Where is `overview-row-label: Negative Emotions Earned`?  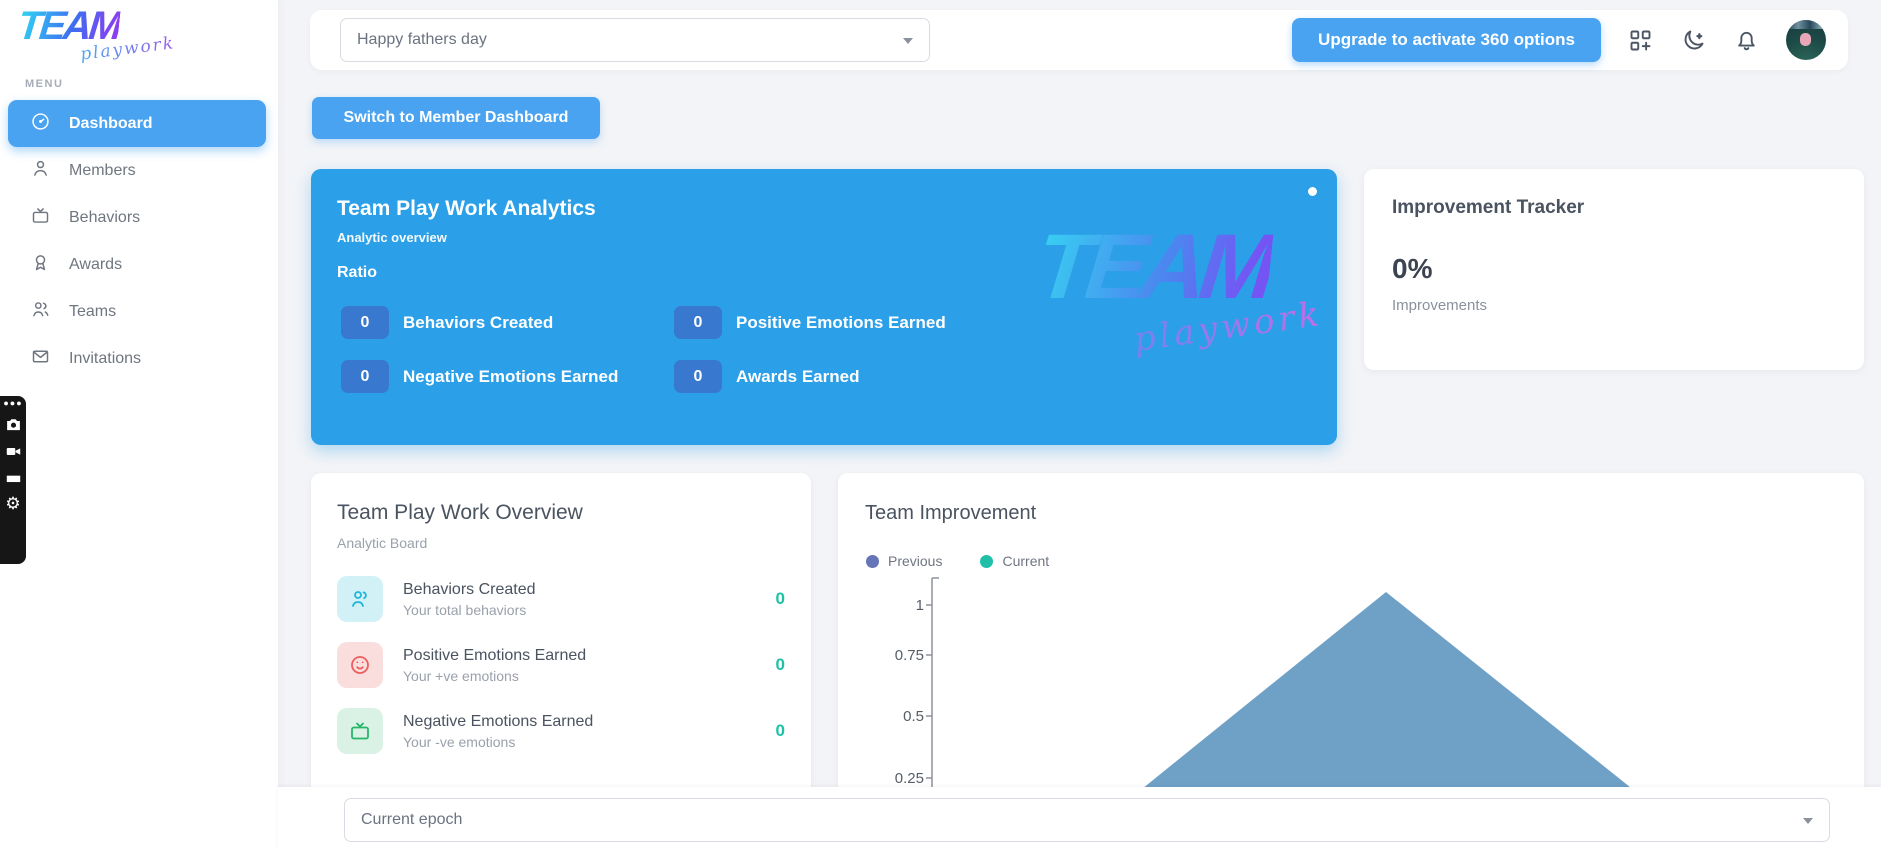
overview-row-label: Negative Emotions Earned is located at coordinates (498, 721).